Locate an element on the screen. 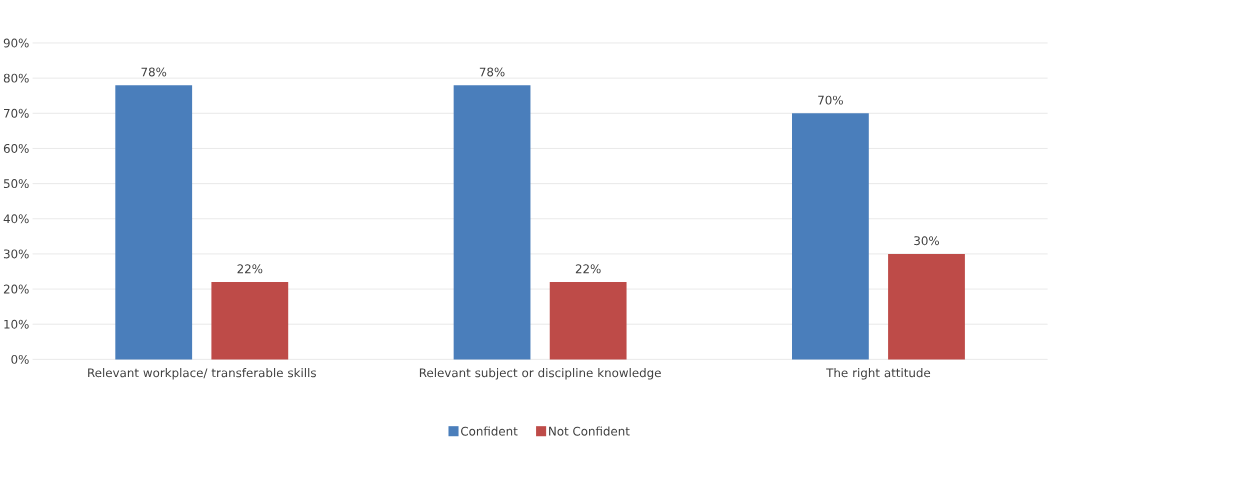 This screenshot has width=1236, height=483. x-tick-label: Relevant subject or discipline knowledge is located at coordinates (540, 374).